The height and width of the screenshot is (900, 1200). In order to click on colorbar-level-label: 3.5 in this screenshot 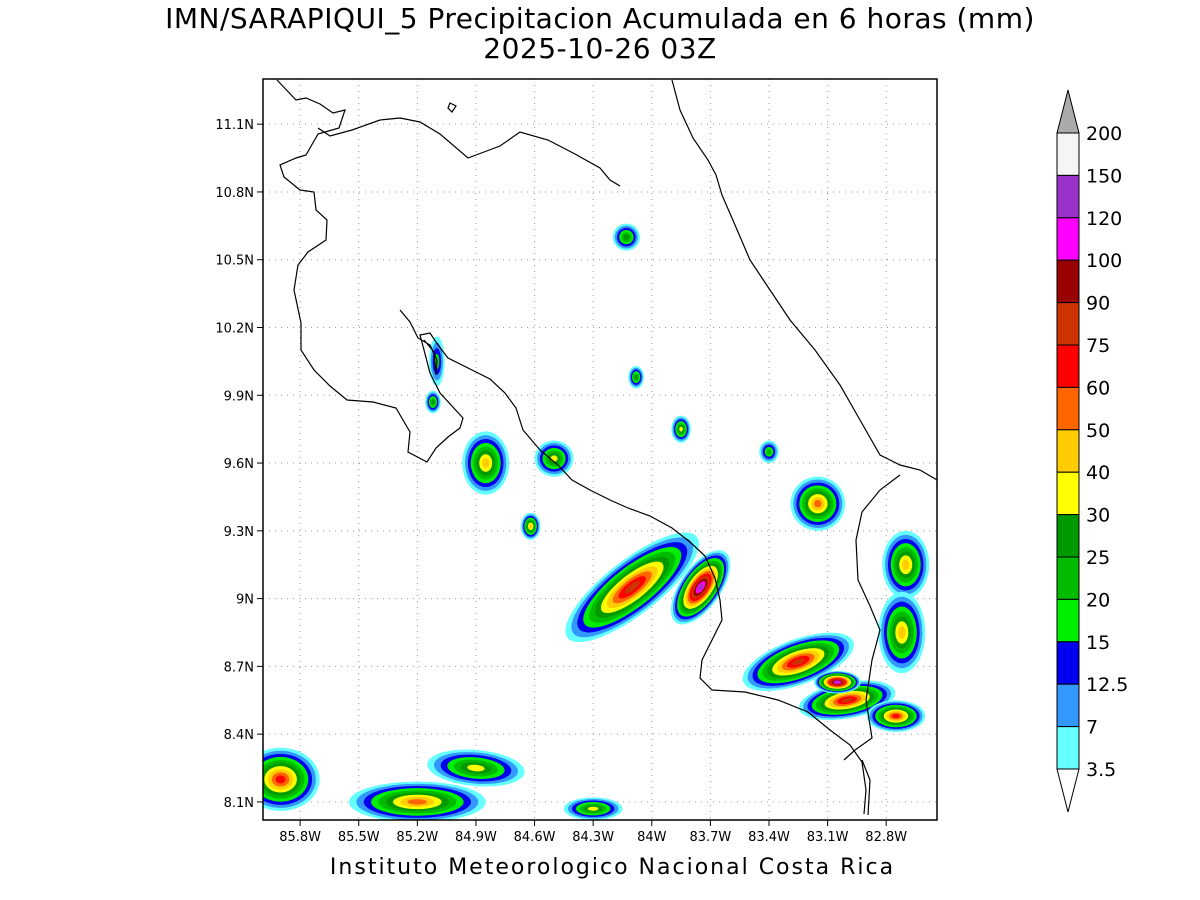, I will do `click(1101, 770)`.